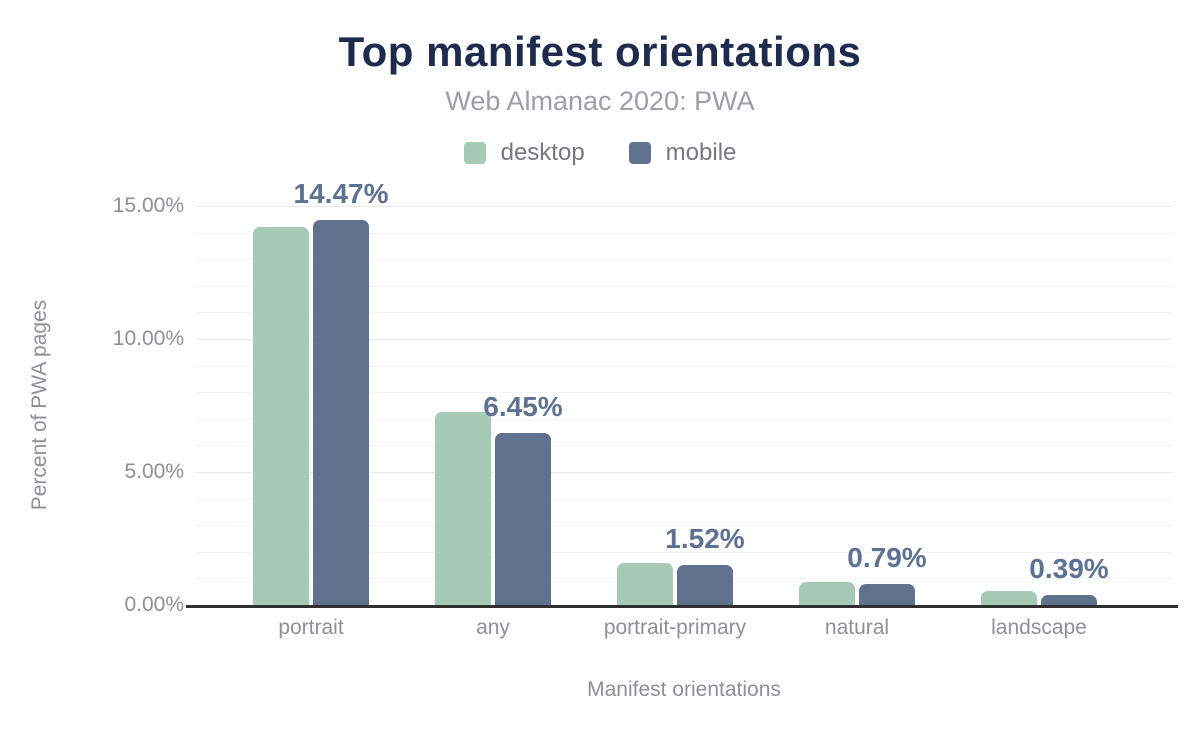 The width and height of the screenshot is (1200, 742). What do you see at coordinates (154, 604) in the screenshot?
I see `y-tick-label: 0.00%` at bounding box center [154, 604].